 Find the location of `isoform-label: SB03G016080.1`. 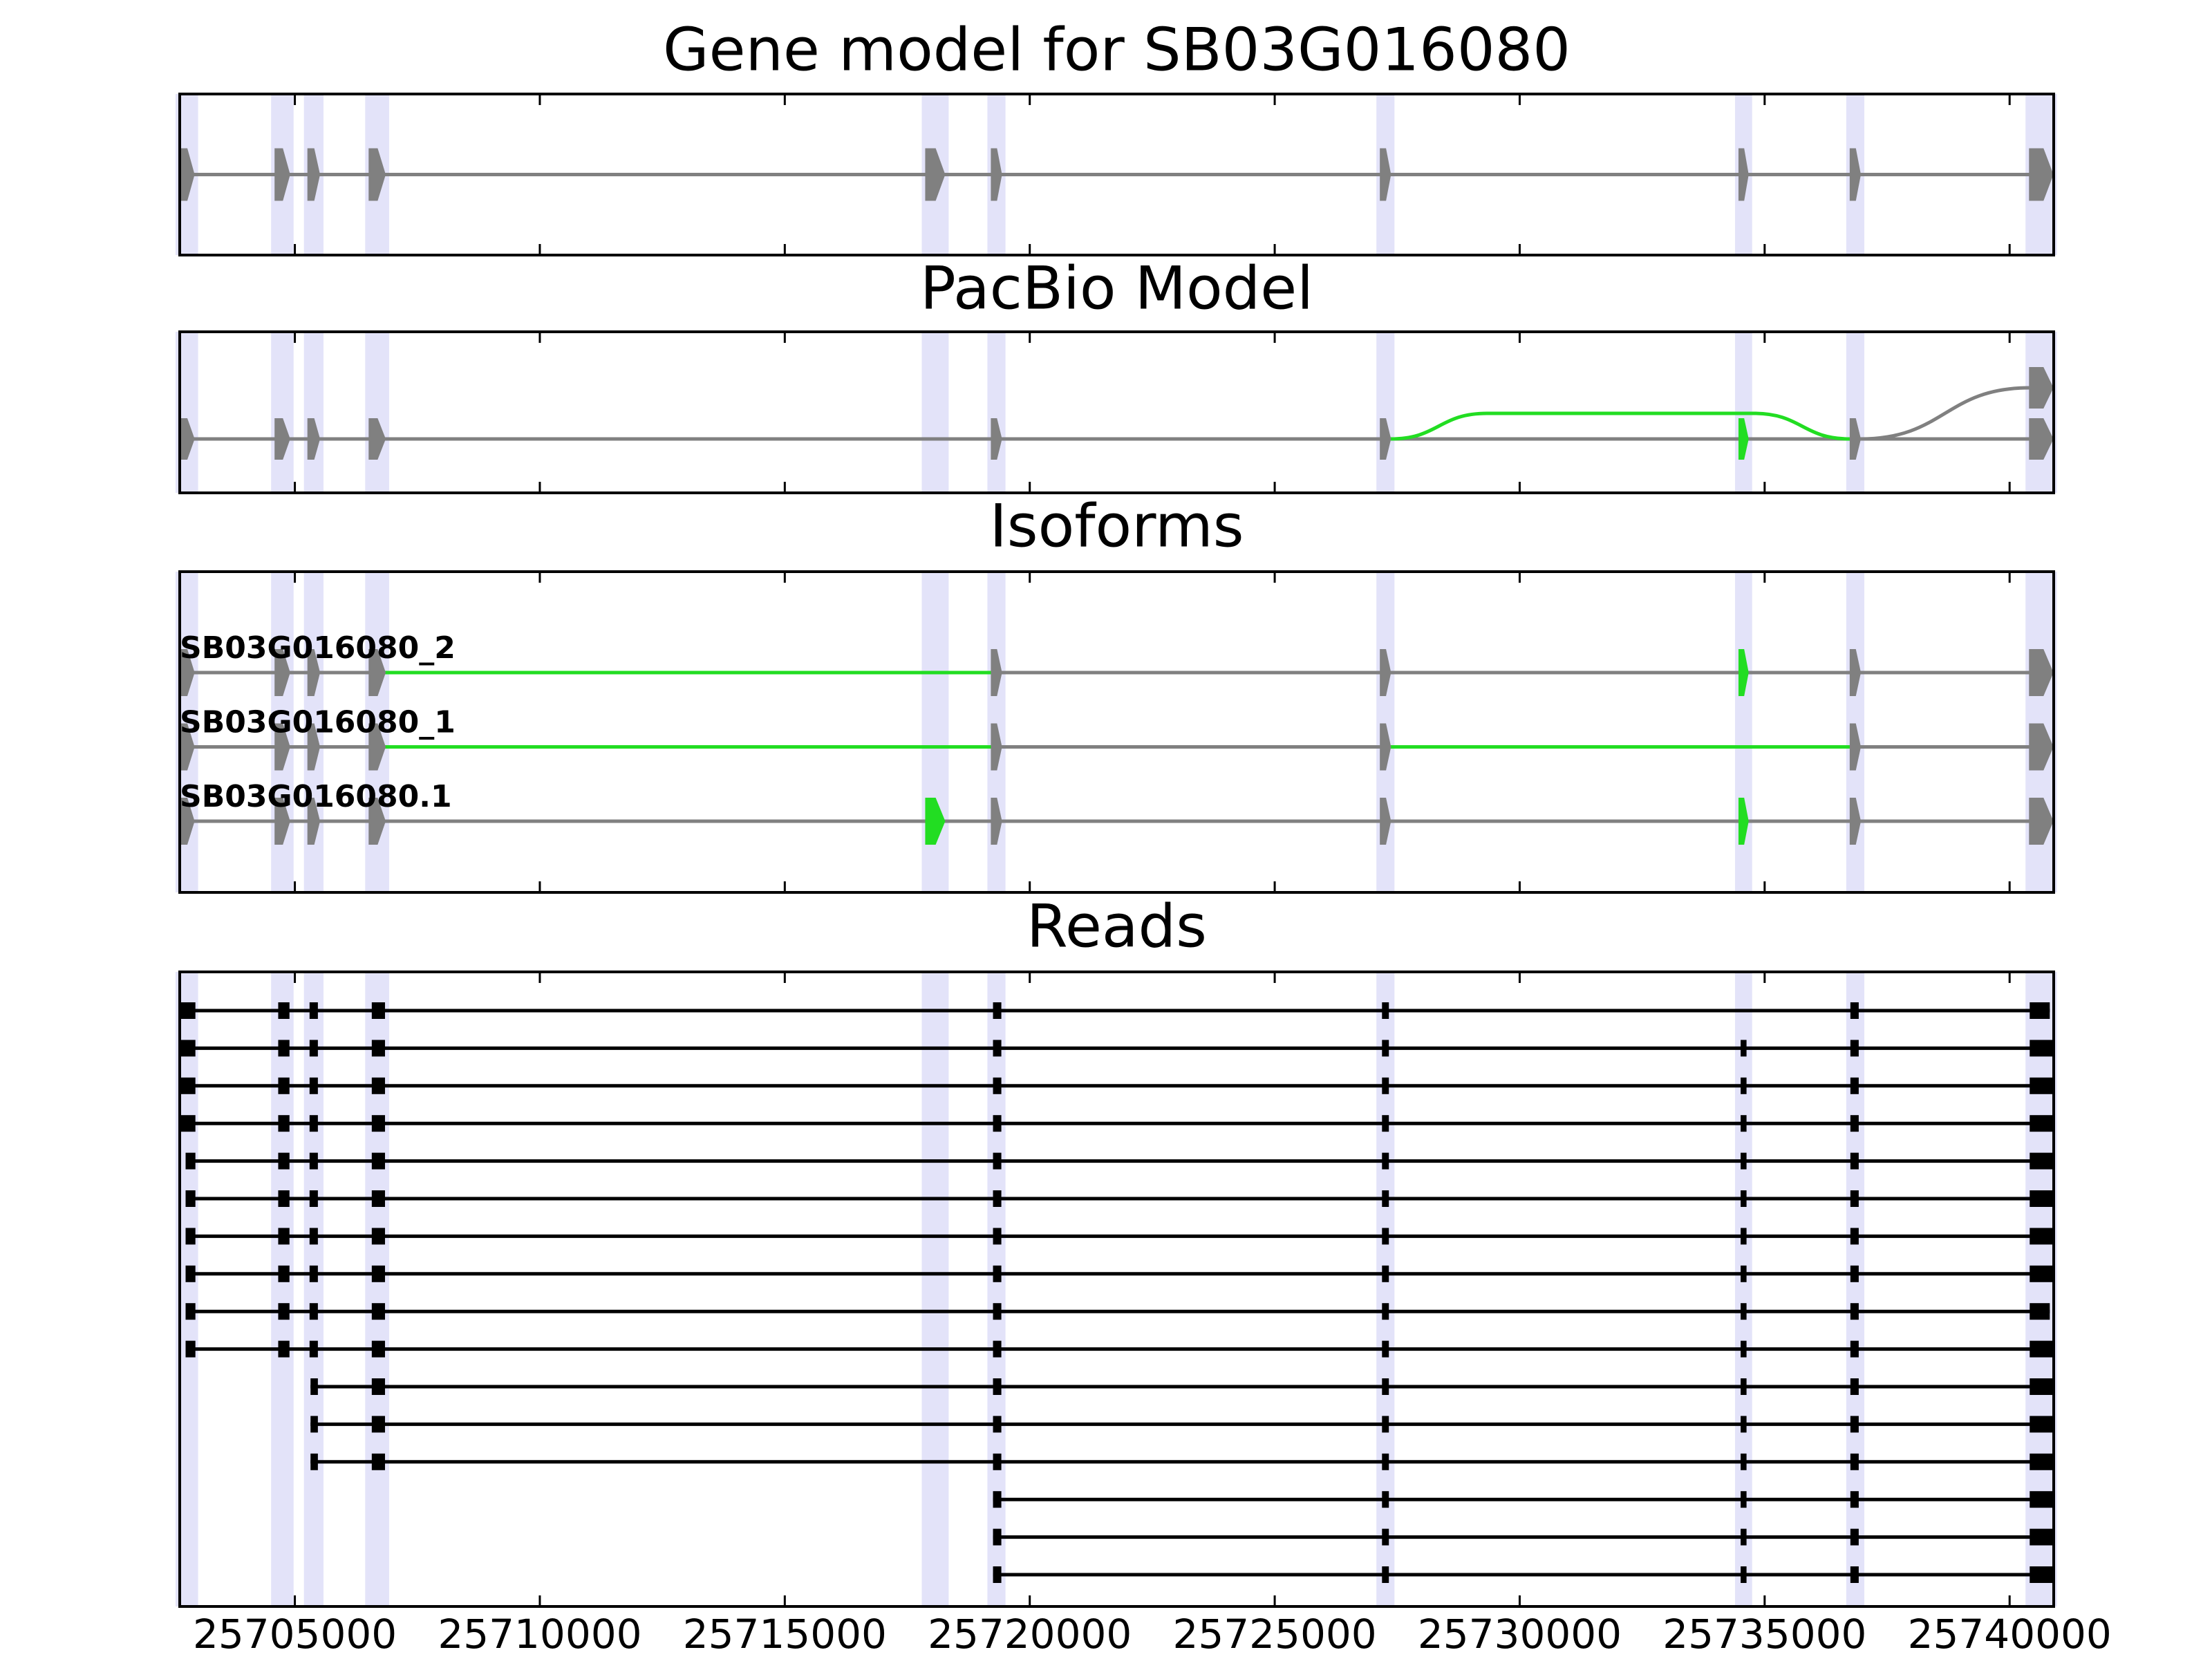

isoform-label: SB03G016080.1 is located at coordinates (316, 796).